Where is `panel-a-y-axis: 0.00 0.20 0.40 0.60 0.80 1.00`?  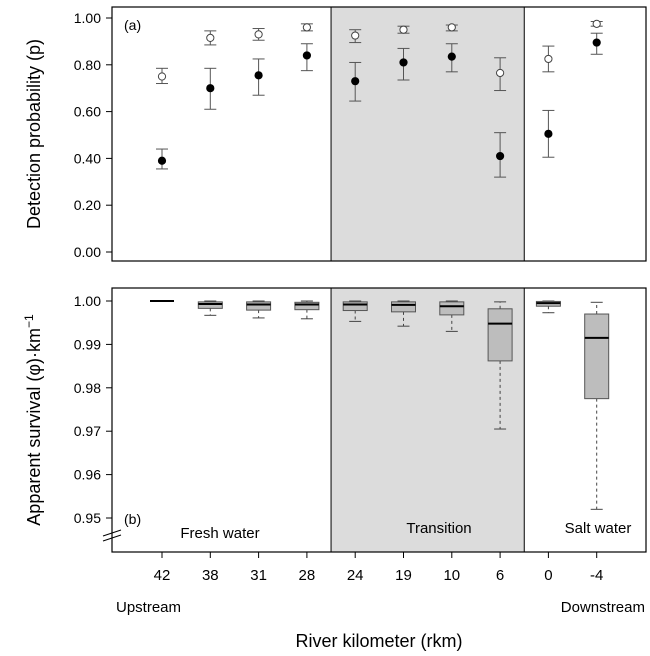 panel-a-y-axis: 0.00 0.20 0.40 0.60 0.80 1.00 is located at coordinates (93, 135).